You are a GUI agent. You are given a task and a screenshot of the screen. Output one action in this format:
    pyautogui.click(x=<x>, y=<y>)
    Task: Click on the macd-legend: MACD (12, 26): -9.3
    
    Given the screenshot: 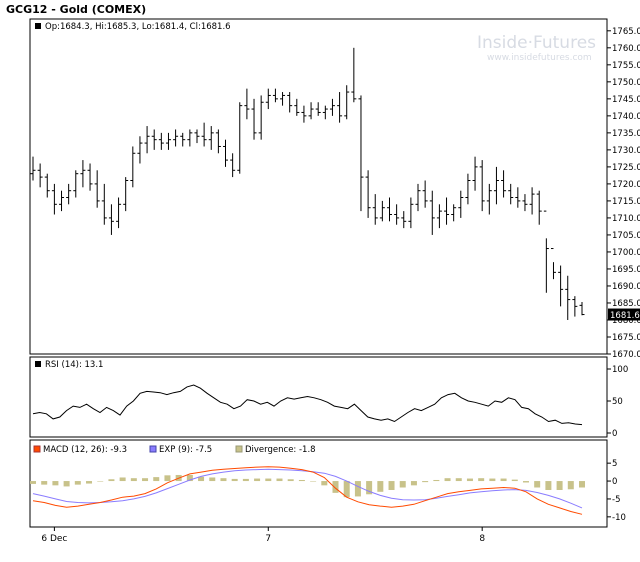 What is the action you would take?
    pyautogui.click(x=85, y=450)
    